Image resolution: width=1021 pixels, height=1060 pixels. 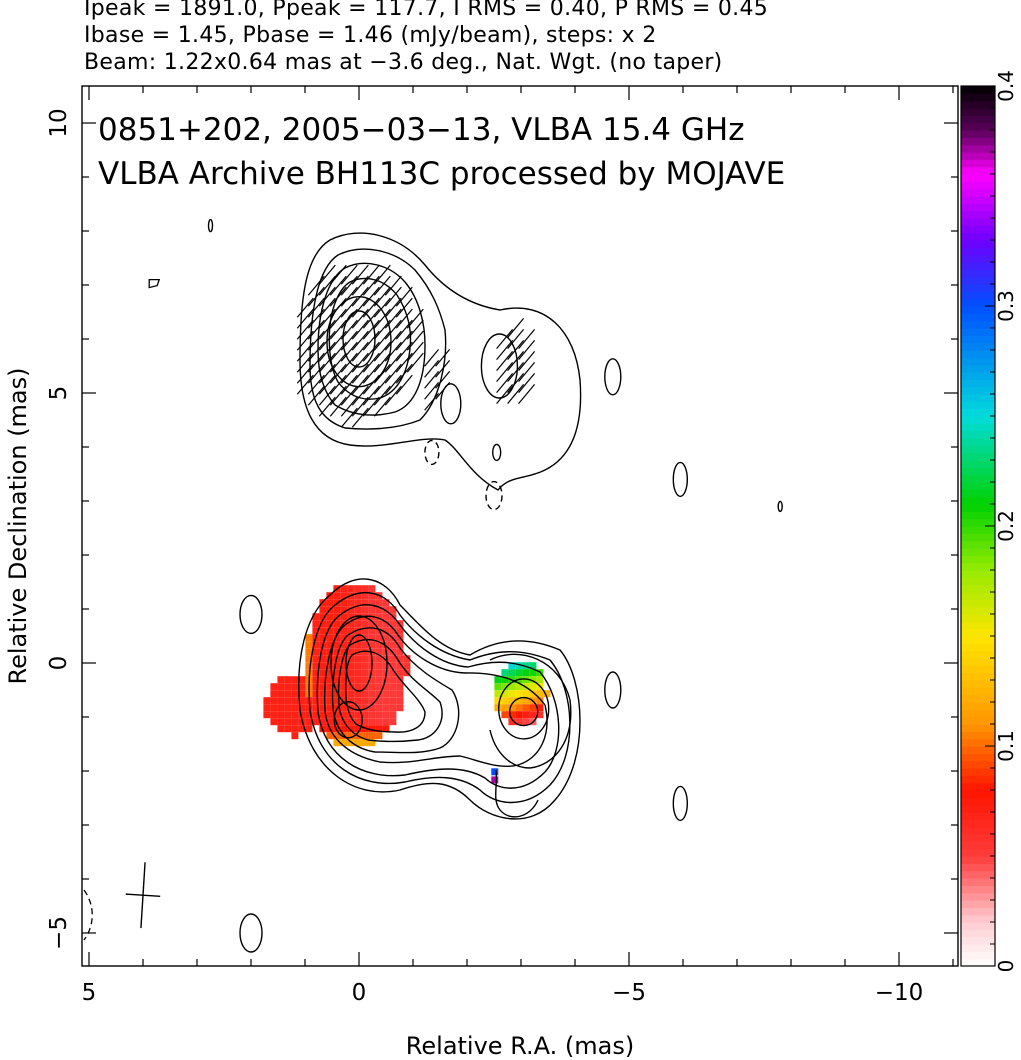 I want to click on x-axis-label: Relative R.A. (mas), so click(x=520, y=1046).